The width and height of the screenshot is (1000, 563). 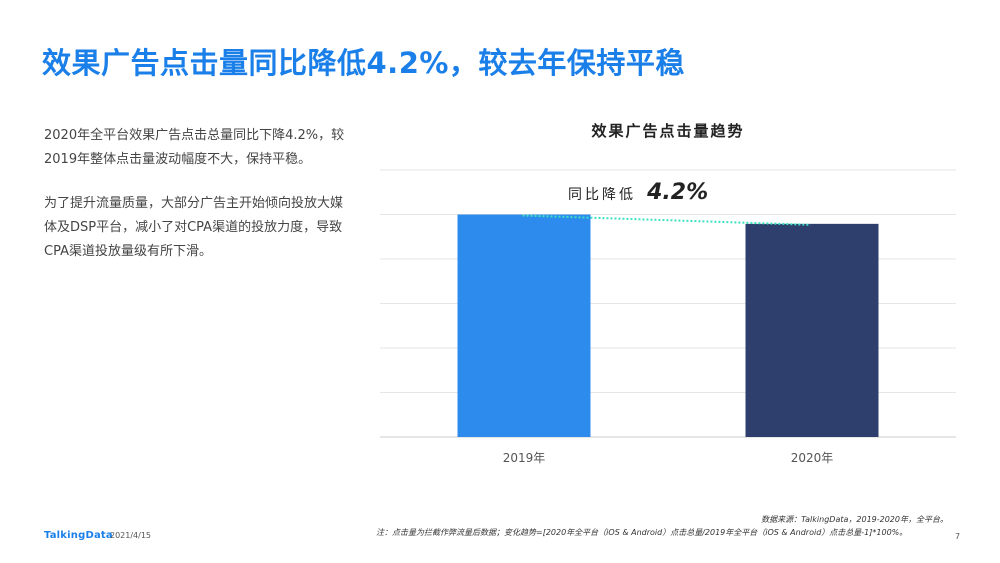 I want to click on chart-title: 效果广告点击量趋势, so click(x=668, y=131).